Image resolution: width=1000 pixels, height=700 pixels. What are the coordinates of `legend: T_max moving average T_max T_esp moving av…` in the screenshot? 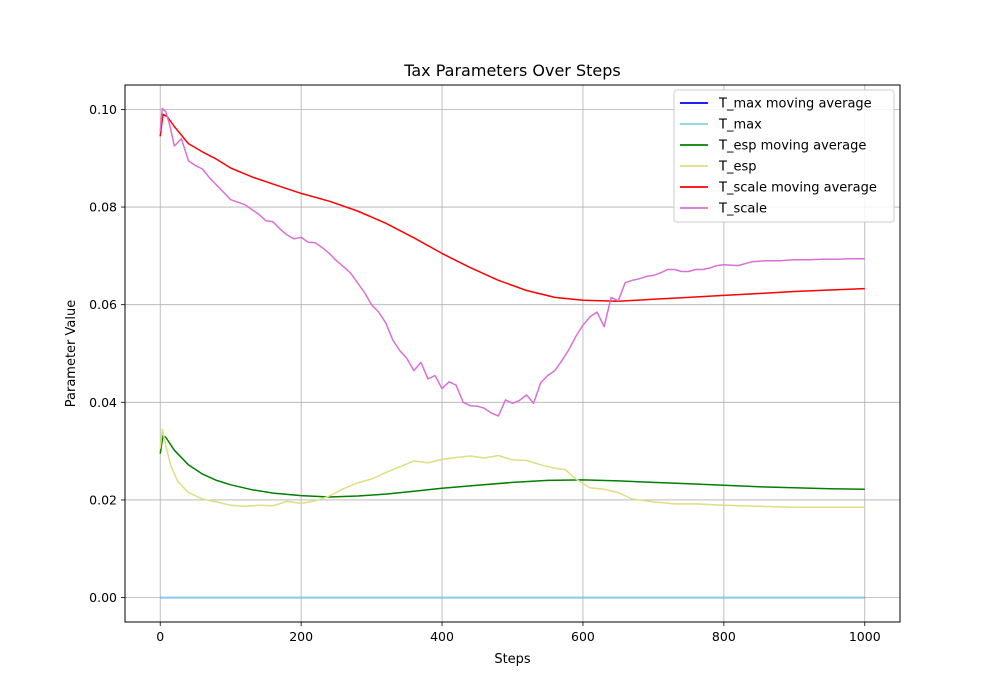 It's located at (784, 156).